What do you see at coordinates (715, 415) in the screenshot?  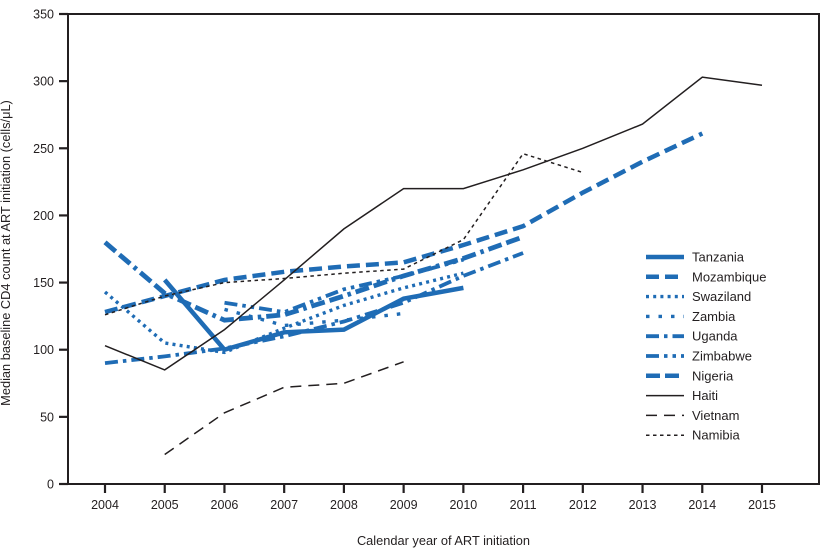 I see `legend-label-vietnam: Vietnam` at bounding box center [715, 415].